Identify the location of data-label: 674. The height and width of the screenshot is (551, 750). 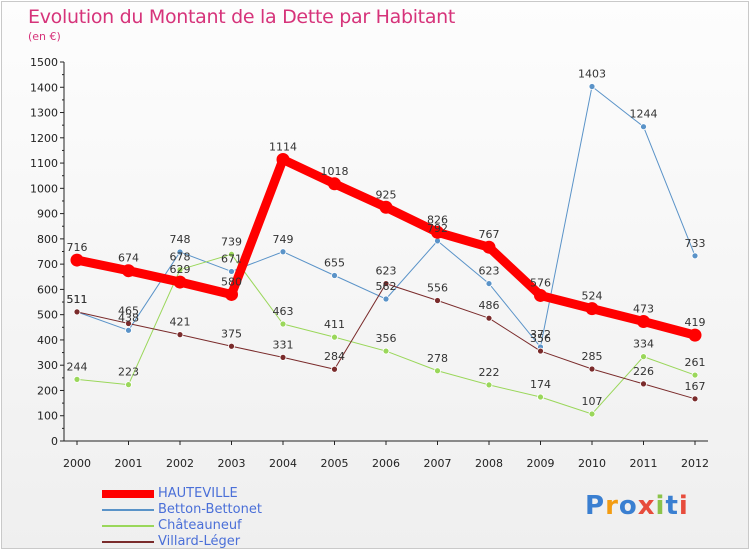
(128, 258).